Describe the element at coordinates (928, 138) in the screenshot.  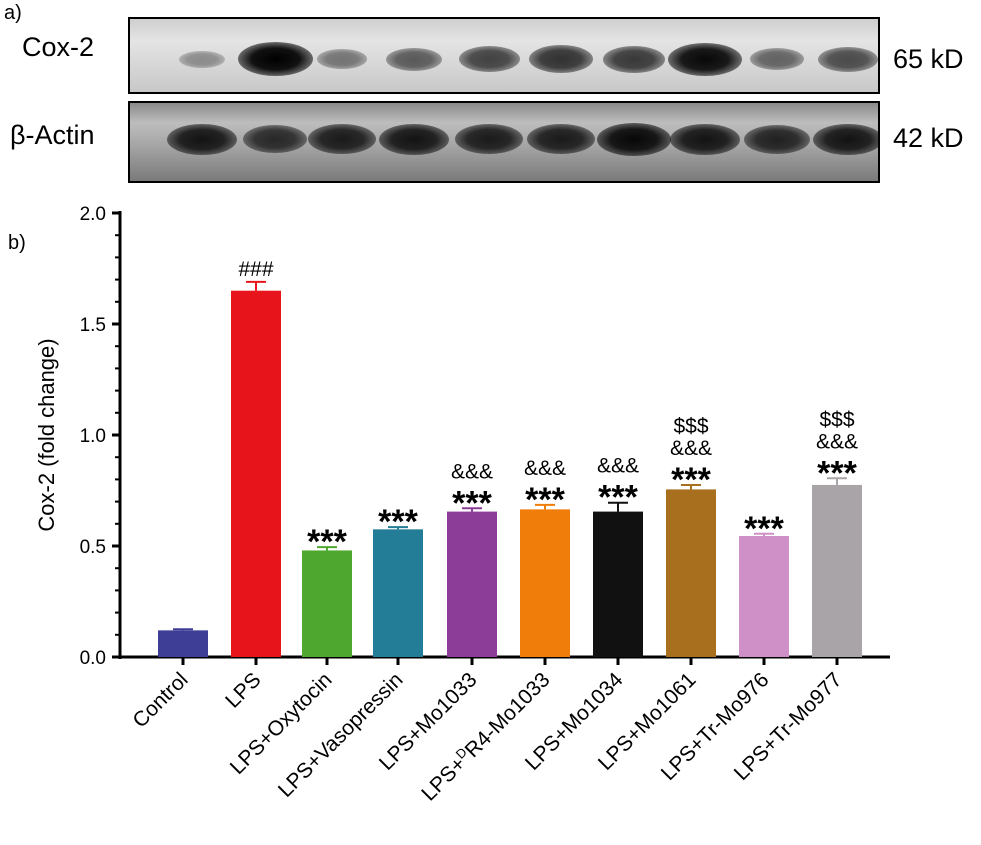
I see `actin-size-label: 42 kD` at that location.